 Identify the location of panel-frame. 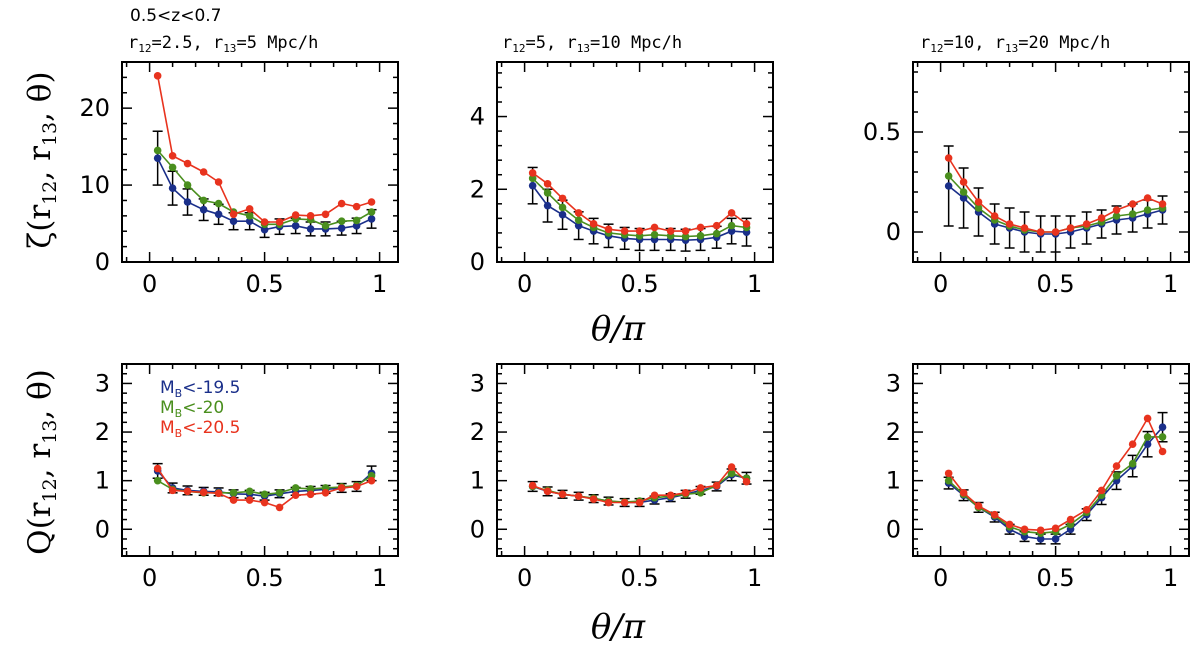
(260, 162).